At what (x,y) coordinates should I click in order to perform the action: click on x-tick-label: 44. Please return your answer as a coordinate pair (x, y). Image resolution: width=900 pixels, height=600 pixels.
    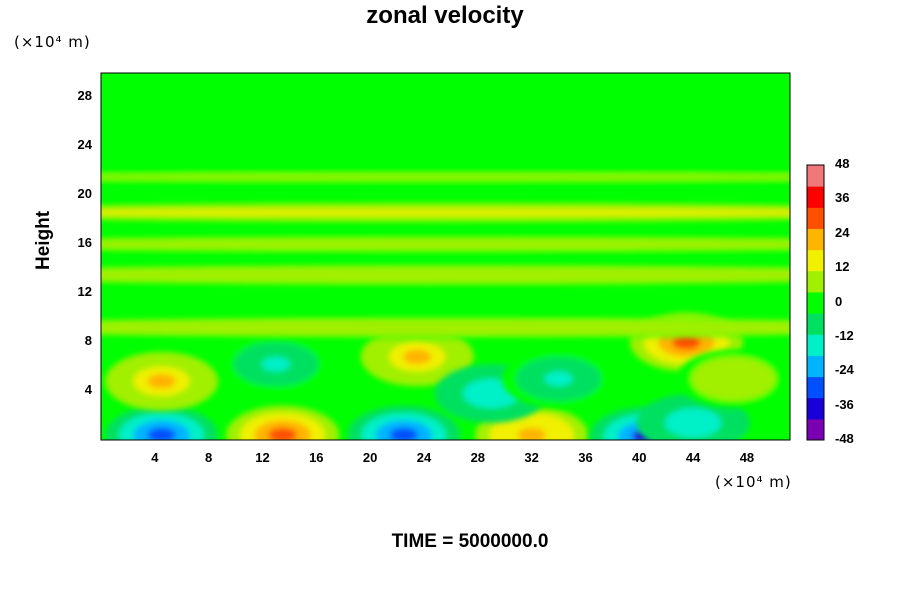
    Looking at the image, I should click on (693, 457).